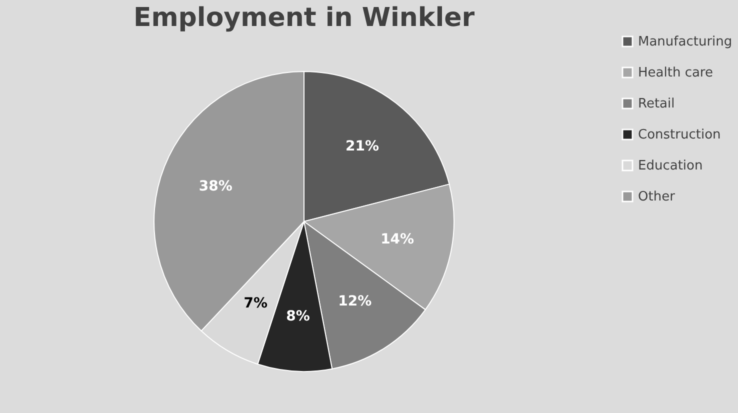 The height and width of the screenshot is (413, 738). Describe the element at coordinates (657, 197) in the screenshot. I see `legend-label: Other` at that location.